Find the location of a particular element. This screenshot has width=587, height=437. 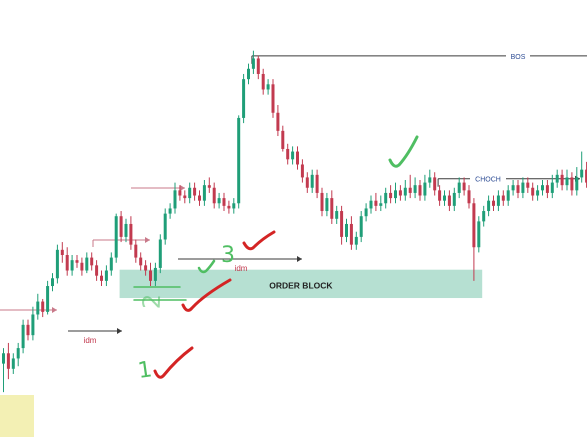

order-block-zone is located at coordinates (301, 284).